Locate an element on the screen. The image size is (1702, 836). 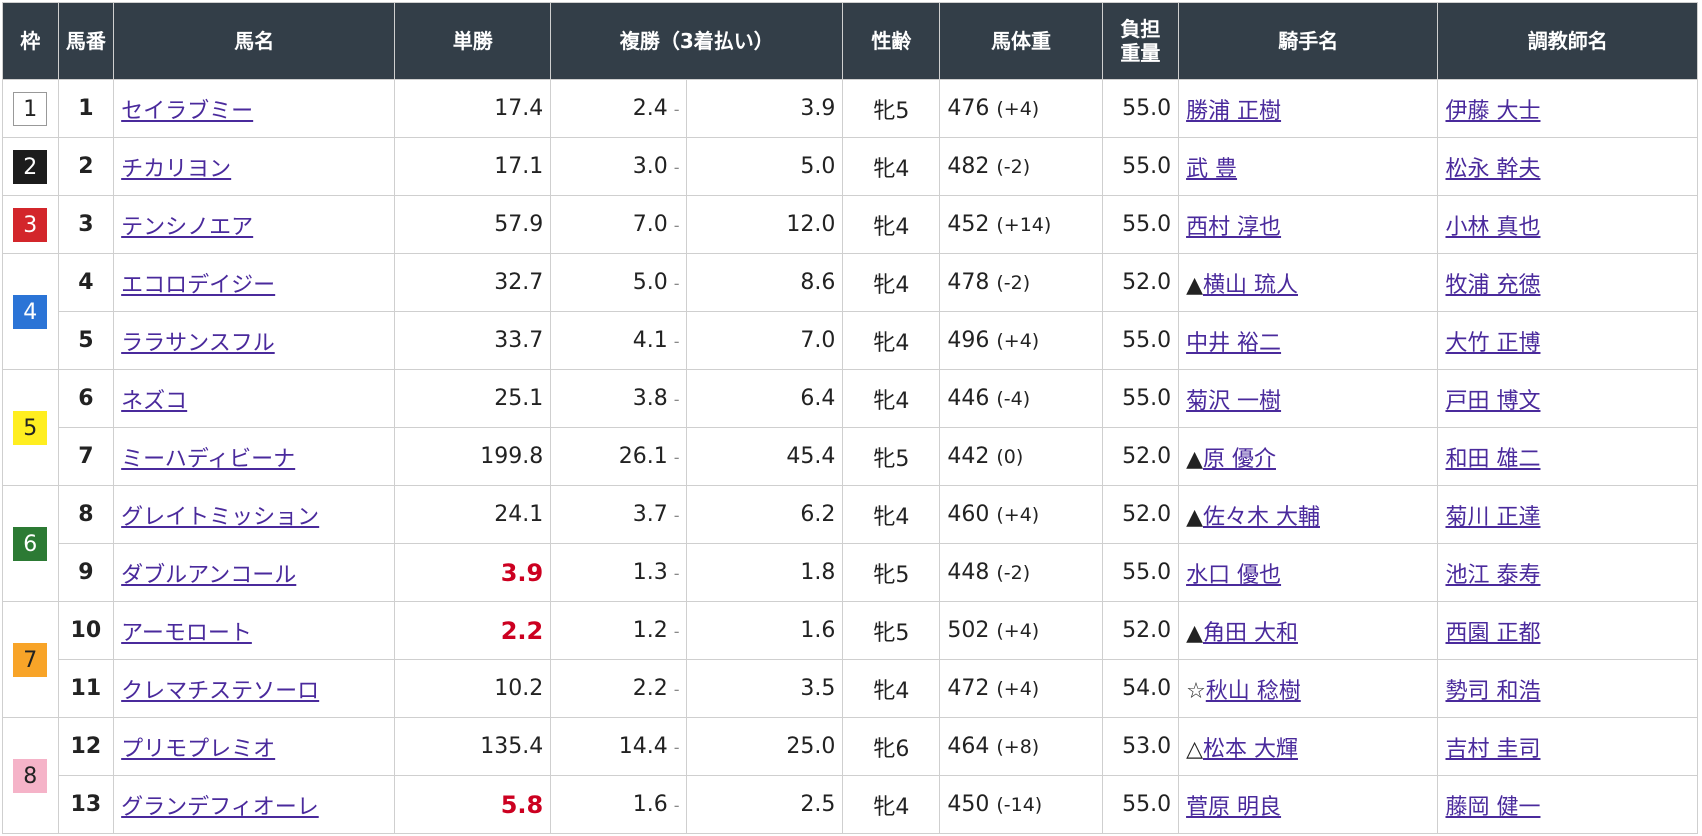
horse-name-link: グレイトミッション is located at coordinates (220, 517).